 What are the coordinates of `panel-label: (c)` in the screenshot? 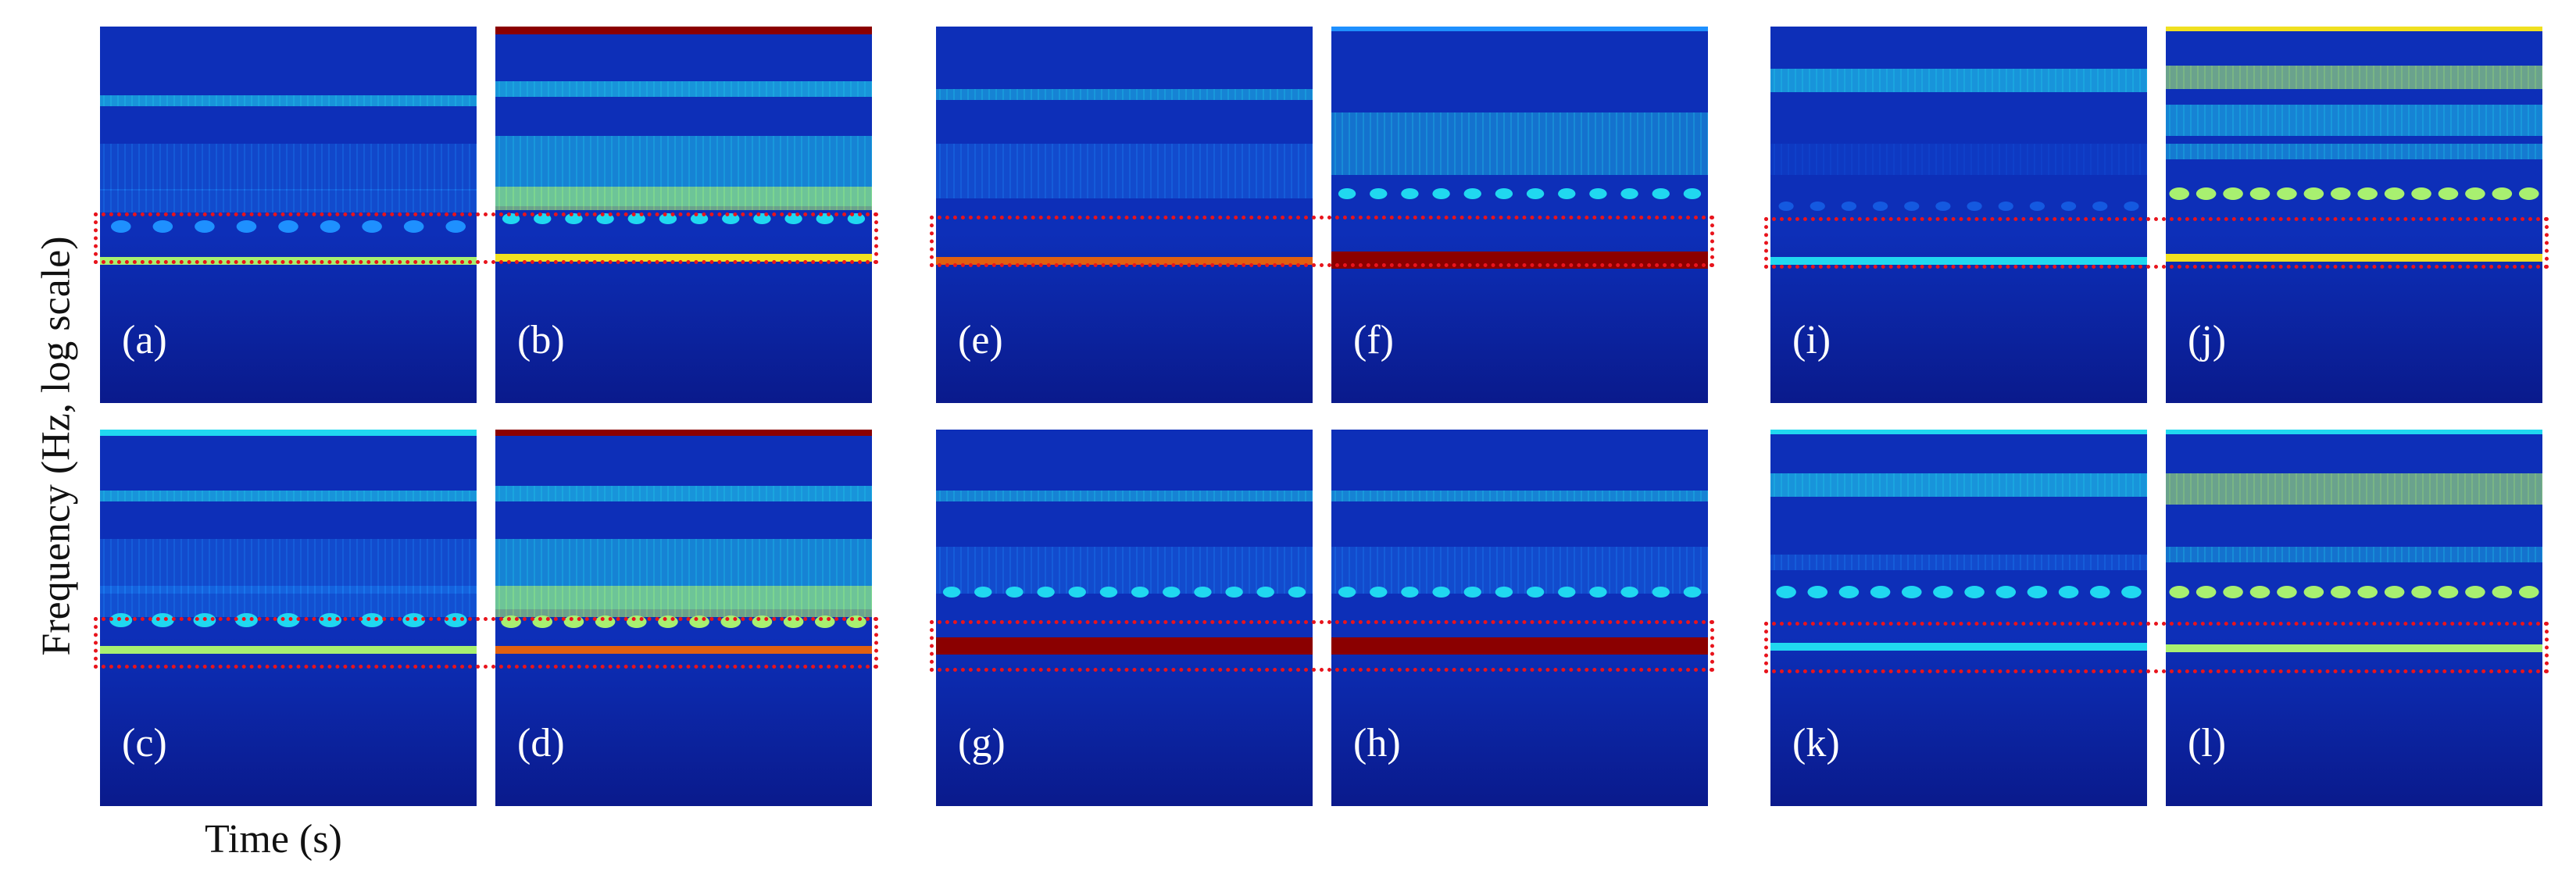 It's located at (144, 743).